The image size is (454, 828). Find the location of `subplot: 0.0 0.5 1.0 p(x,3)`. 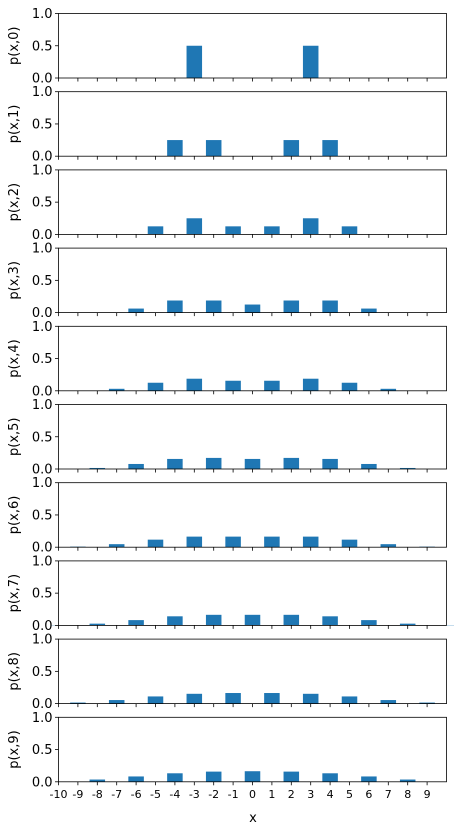

subplot: 0.0 0.5 1.0 p(x,3) is located at coordinates (227, 281).